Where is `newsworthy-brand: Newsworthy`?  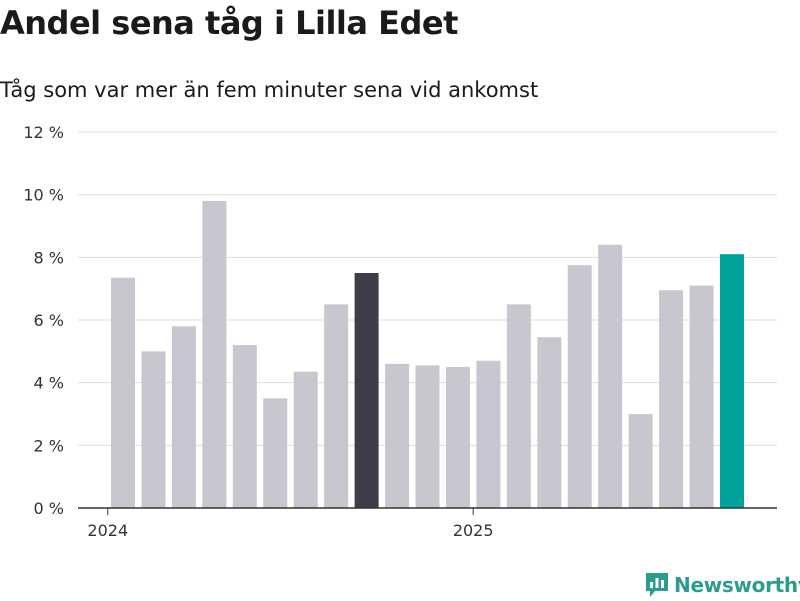 newsworthy-brand: Newsworthy is located at coordinates (737, 585).